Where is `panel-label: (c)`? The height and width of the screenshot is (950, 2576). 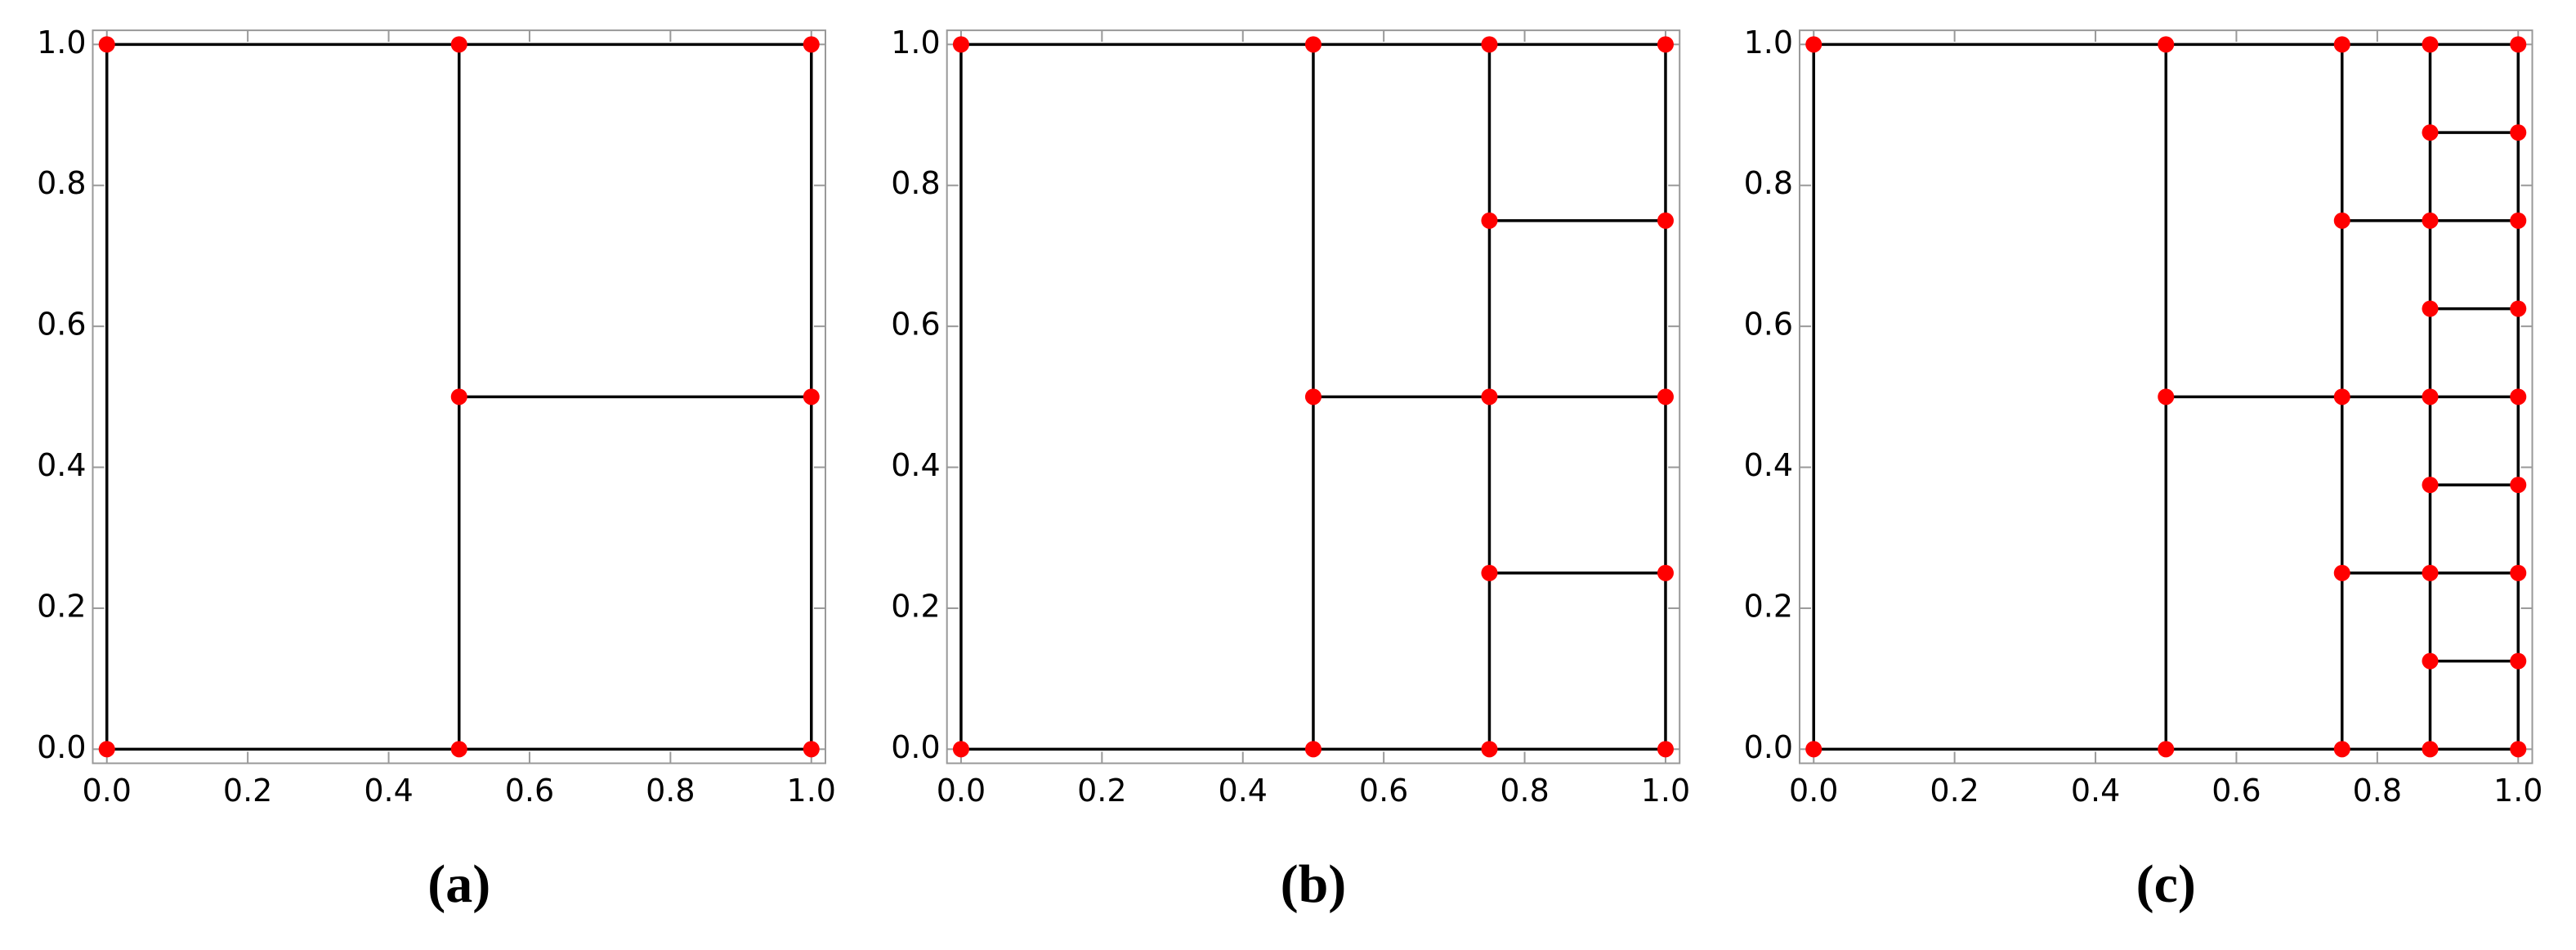
panel-label: (c) is located at coordinates (2166, 884).